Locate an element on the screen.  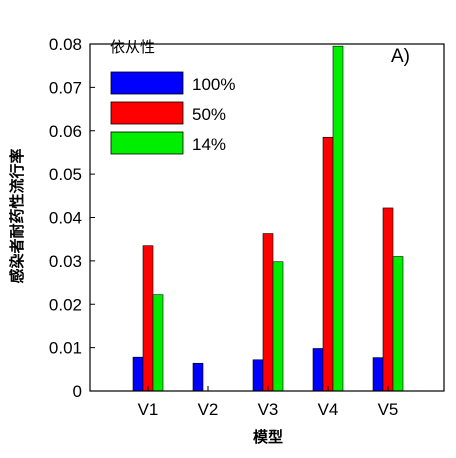
x-tick-label: V2 is located at coordinates (208, 409).